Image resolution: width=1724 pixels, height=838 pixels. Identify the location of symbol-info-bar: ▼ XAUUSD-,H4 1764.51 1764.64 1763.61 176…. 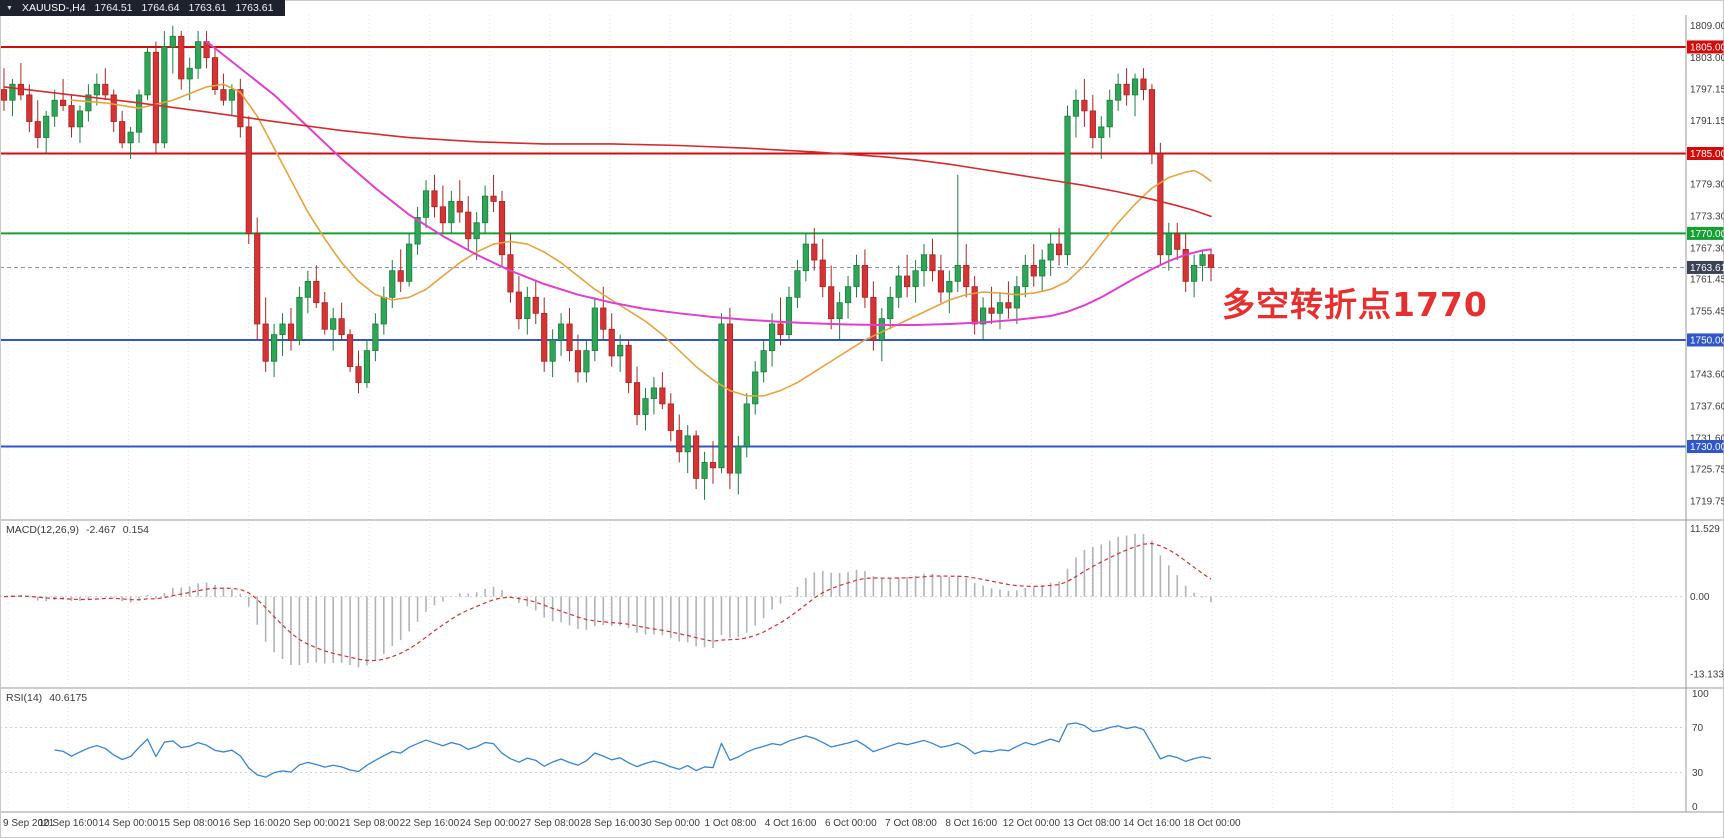
(143, 8).